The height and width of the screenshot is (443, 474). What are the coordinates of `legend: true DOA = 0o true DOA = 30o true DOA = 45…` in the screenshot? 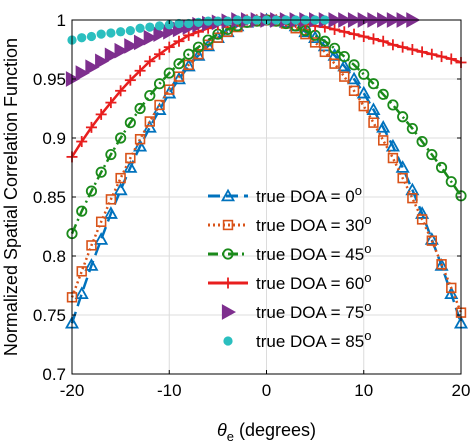 It's located at (289, 267).